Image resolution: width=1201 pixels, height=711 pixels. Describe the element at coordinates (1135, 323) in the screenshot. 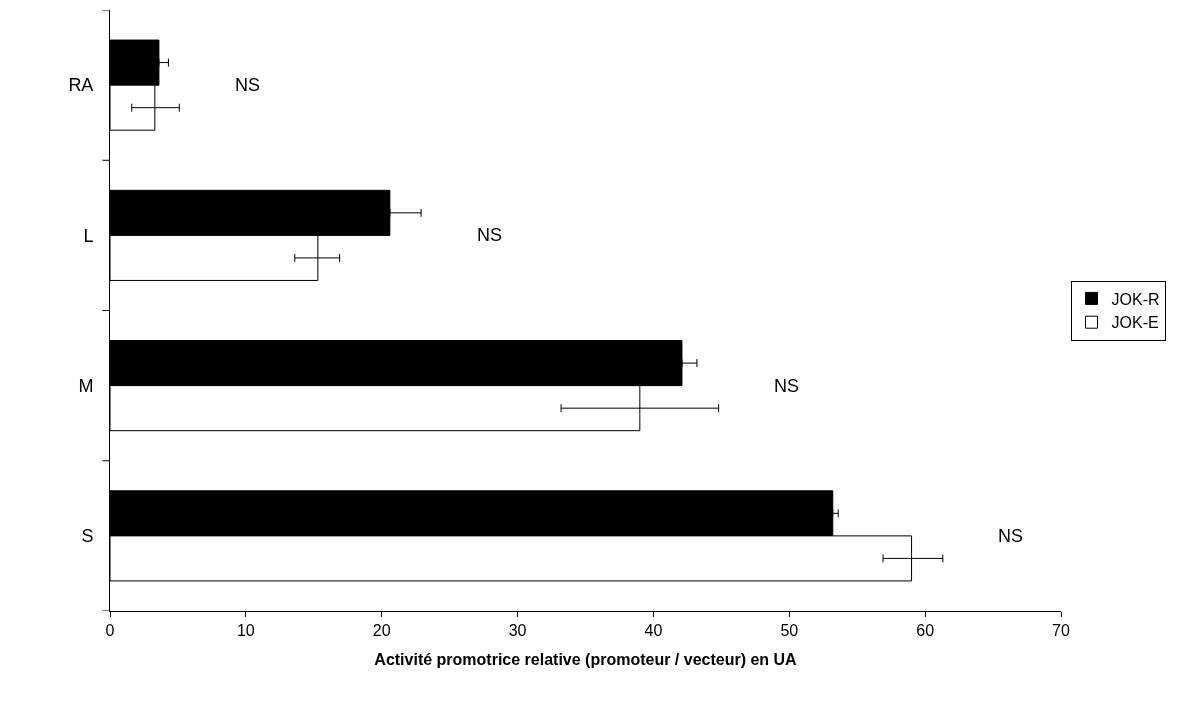

I see `legend-label: JOK-E` at that location.